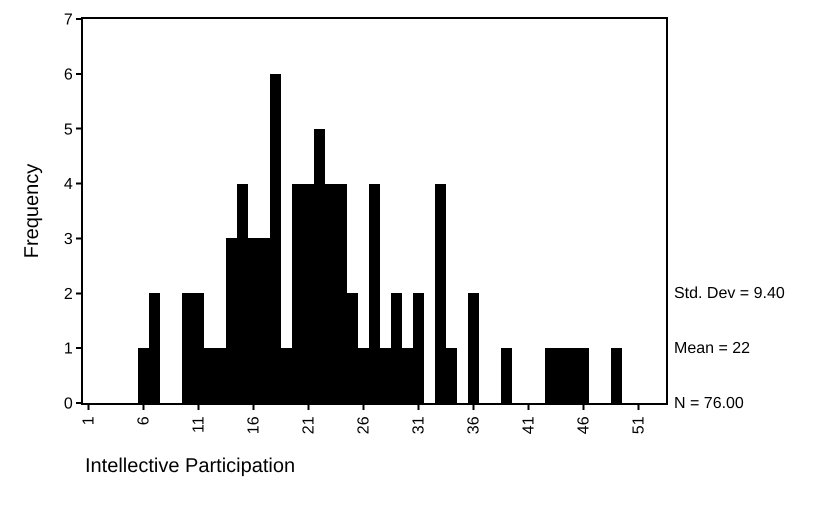 Image resolution: width=826 pixels, height=508 pixels. I want to click on y-tick-label: 5, so click(68, 129).